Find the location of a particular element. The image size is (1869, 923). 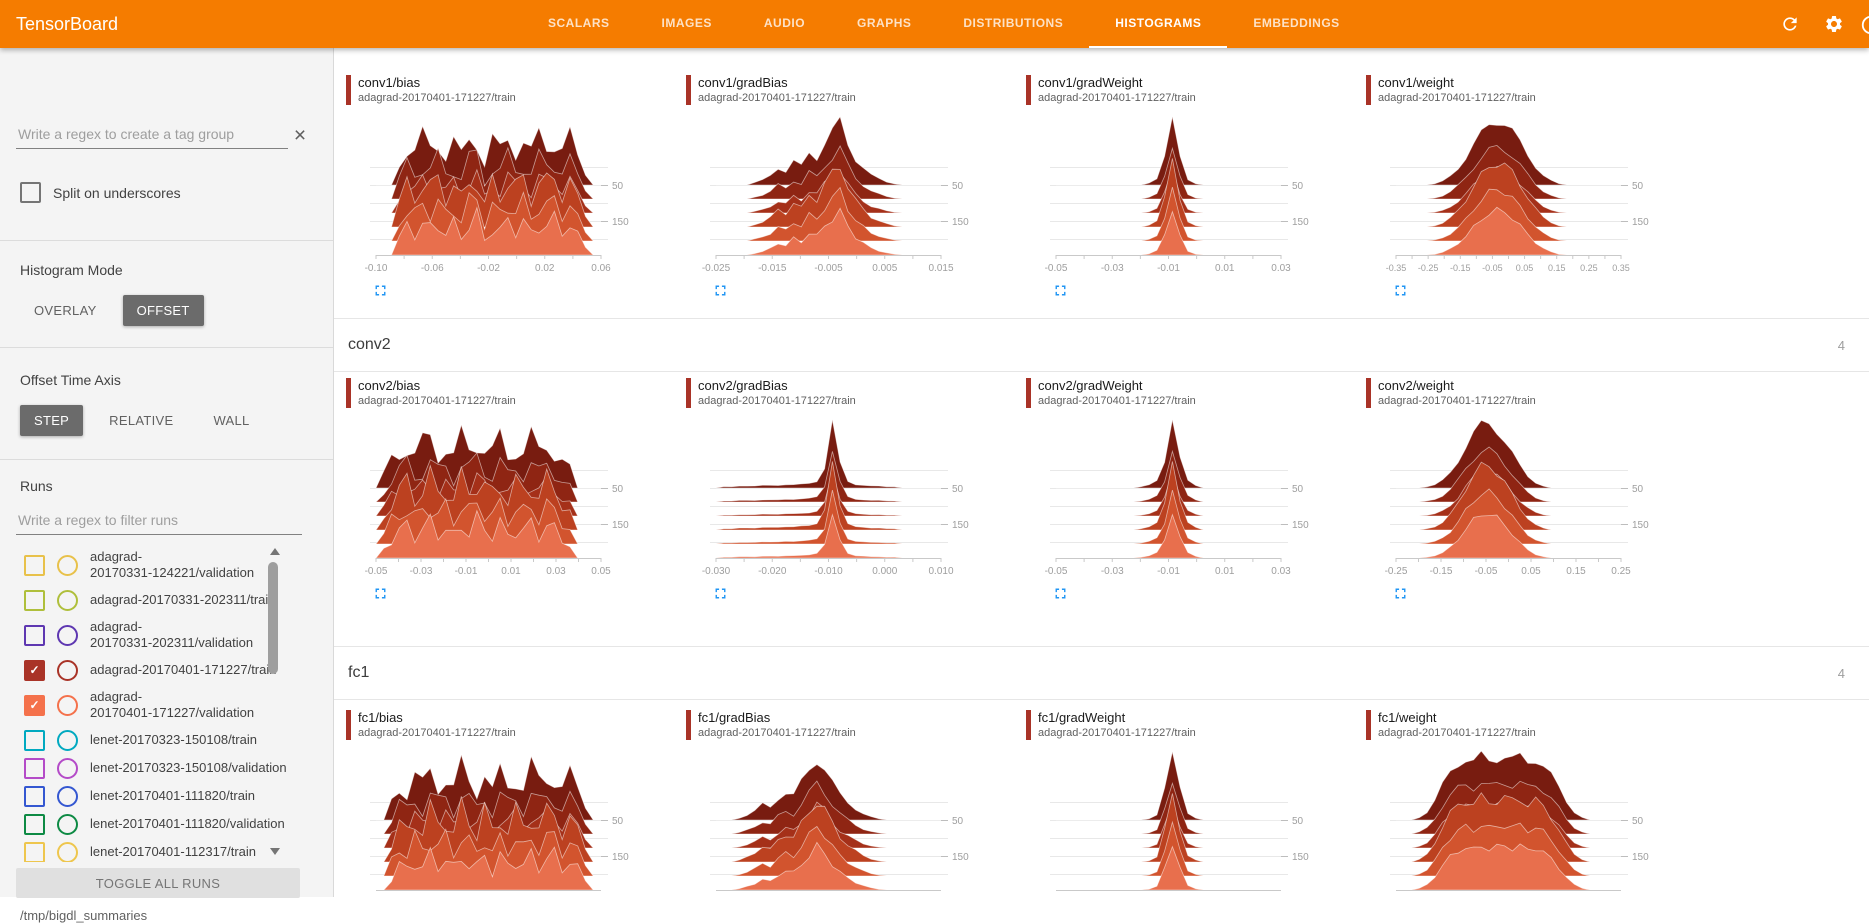

card-tag-title: conv1/weight is located at coordinates (1416, 82).